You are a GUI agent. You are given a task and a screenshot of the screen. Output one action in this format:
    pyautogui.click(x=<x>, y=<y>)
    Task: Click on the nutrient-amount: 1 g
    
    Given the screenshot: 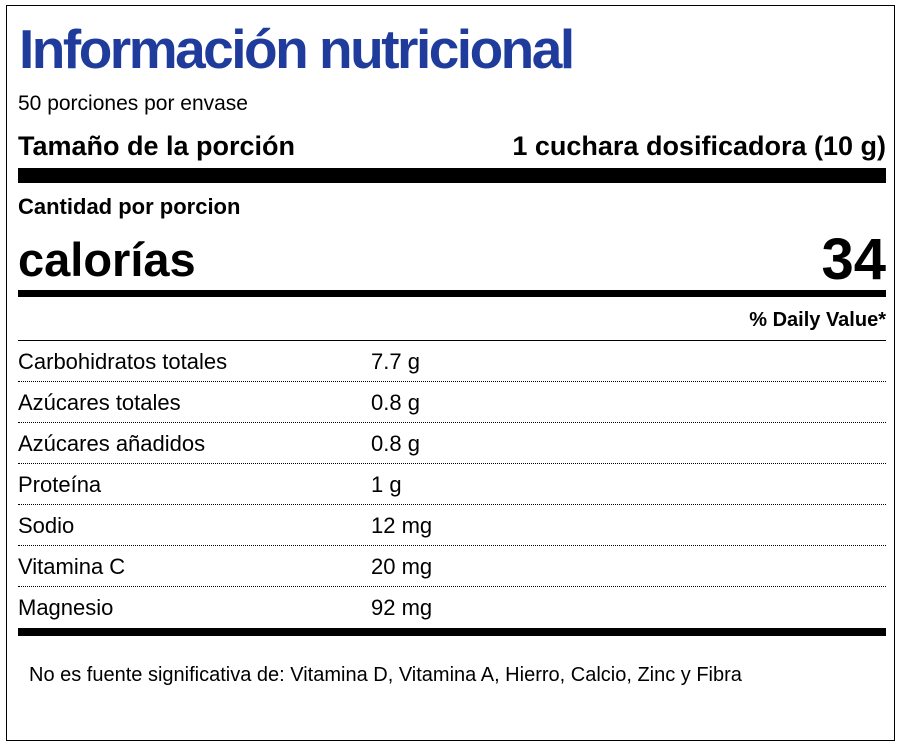 What is the action you would take?
    pyautogui.click(x=386, y=484)
    